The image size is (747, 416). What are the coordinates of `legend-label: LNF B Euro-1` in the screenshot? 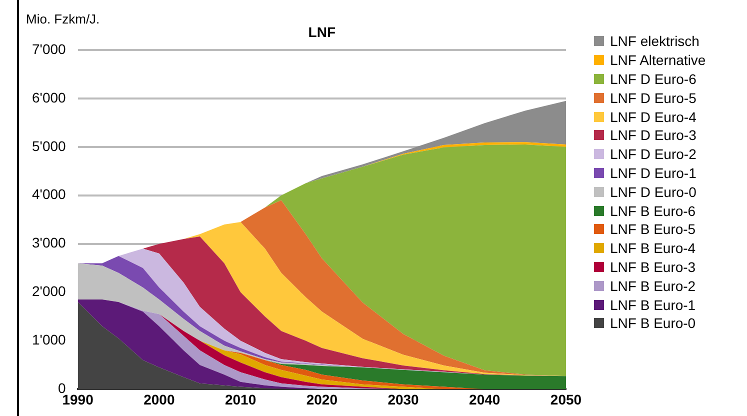 It's located at (653, 304).